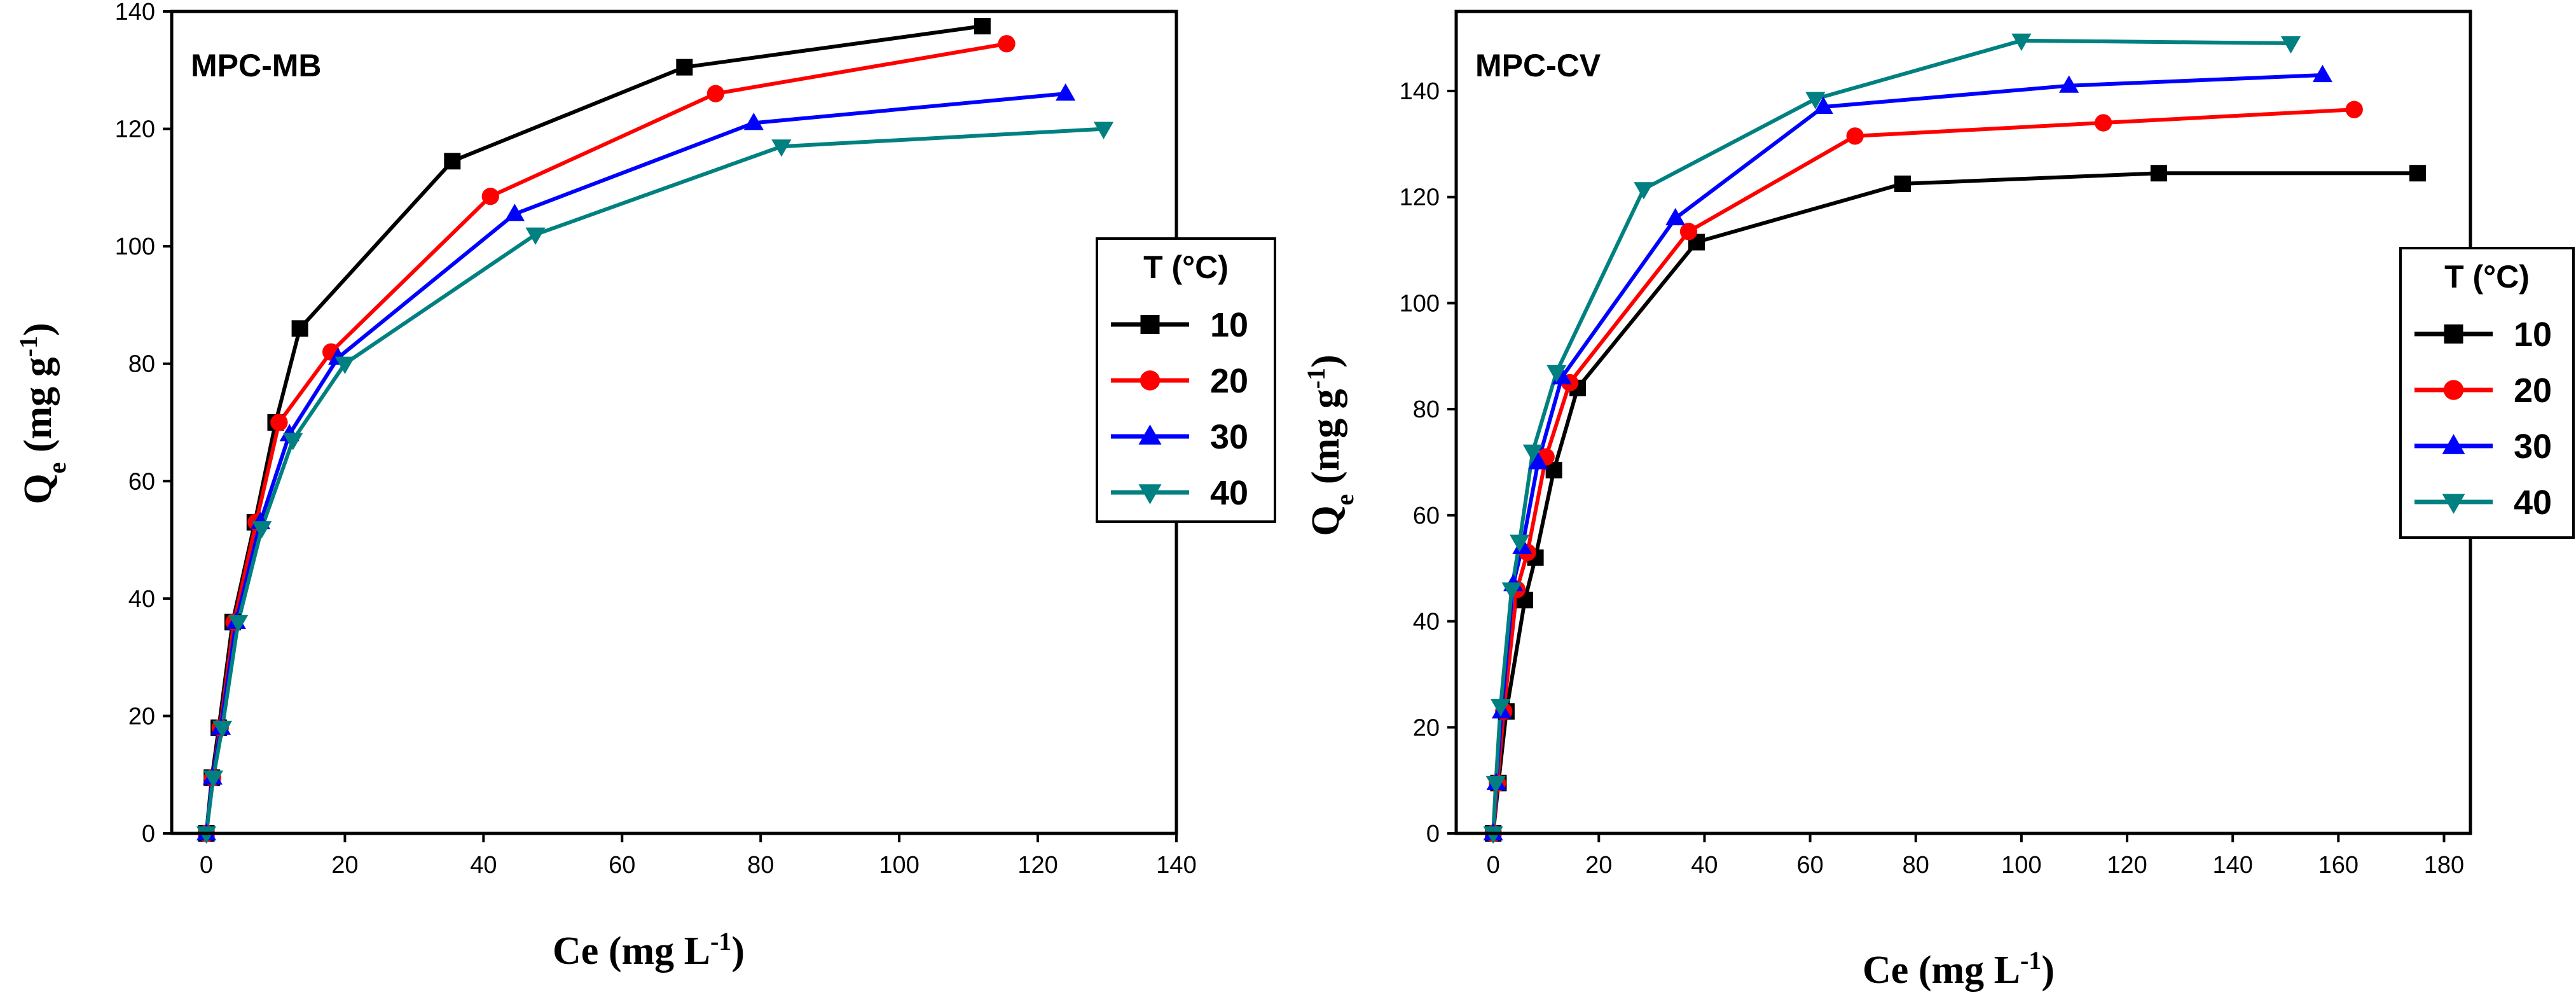  What do you see at coordinates (141, 716) in the screenshot?
I see `mb-y-tick-label: 20` at bounding box center [141, 716].